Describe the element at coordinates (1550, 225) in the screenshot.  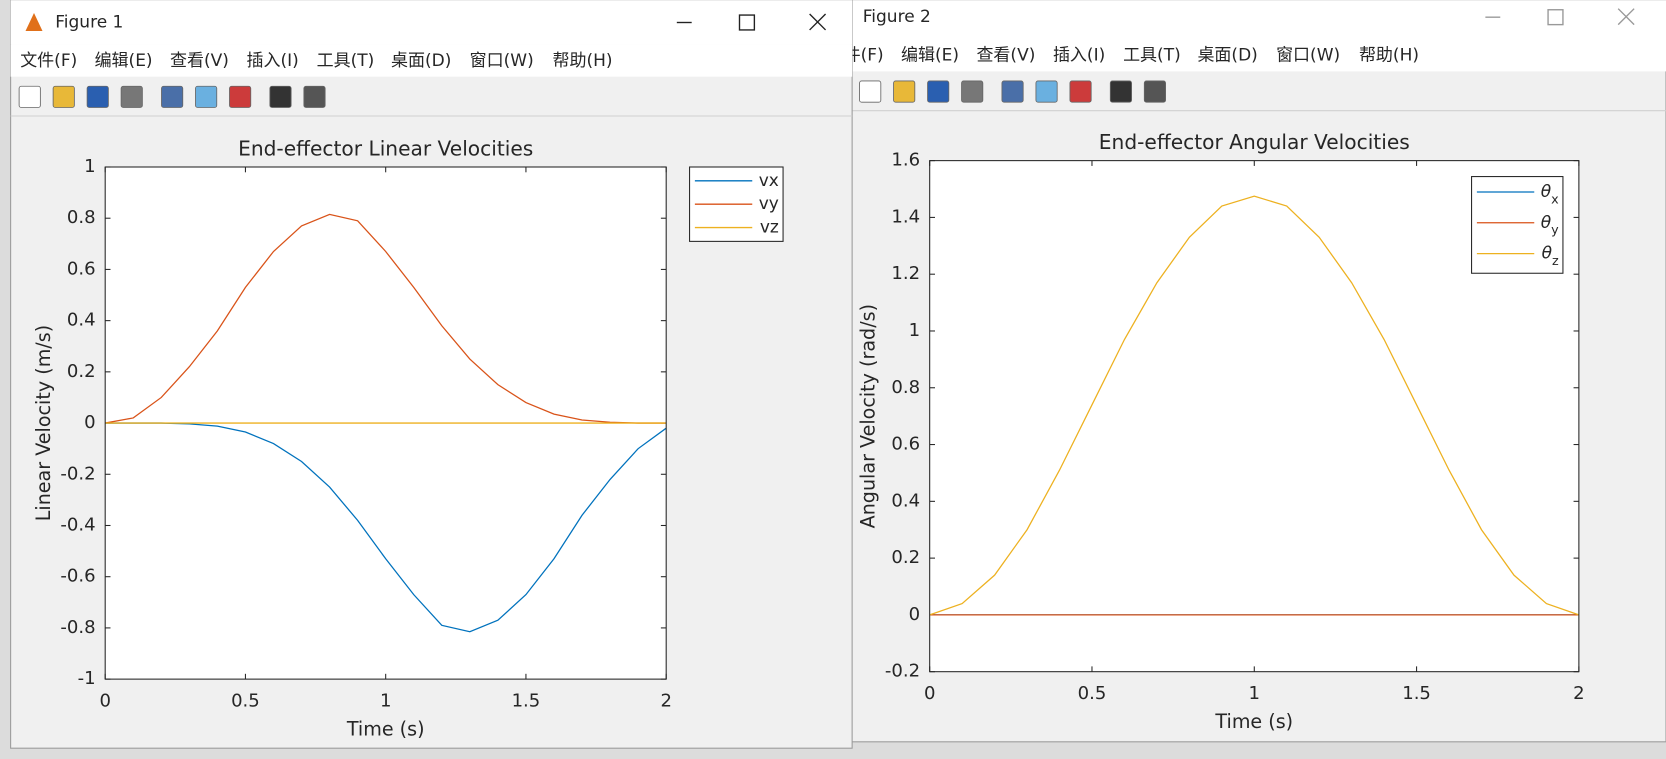
I see `legend-label: θy` at that location.